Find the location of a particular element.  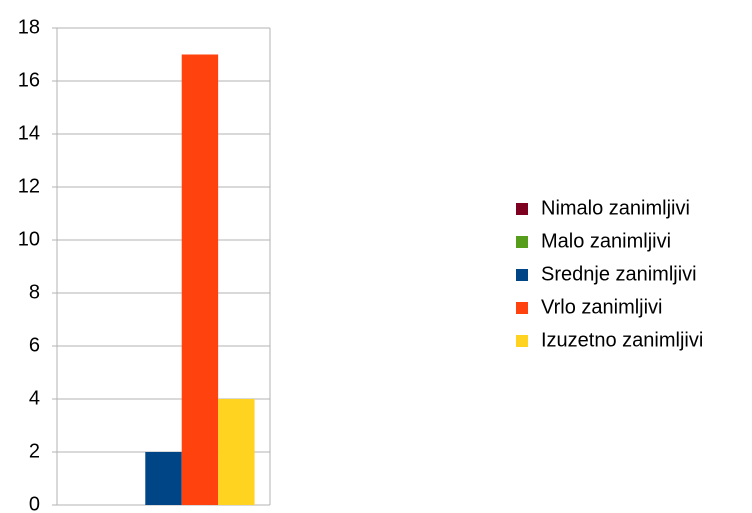

y-tick-label: 8 is located at coordinates (34, 292).